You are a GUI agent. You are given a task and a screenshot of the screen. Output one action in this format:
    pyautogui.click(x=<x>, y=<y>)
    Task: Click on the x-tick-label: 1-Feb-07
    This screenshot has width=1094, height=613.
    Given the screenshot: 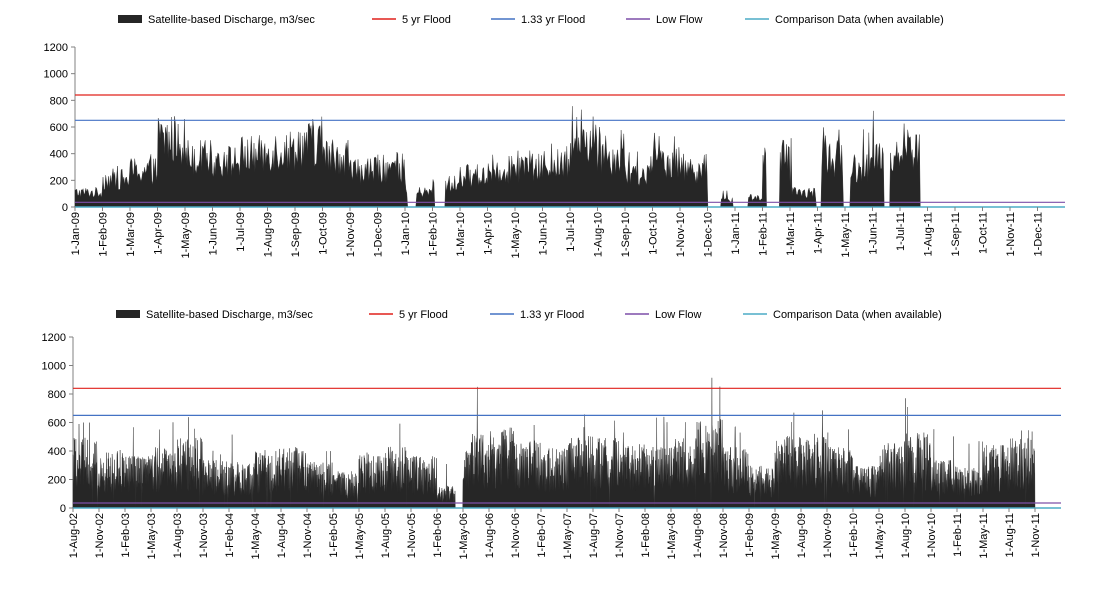 What is the action you would take?
    pyautogui.click(x=542, y=535)
    